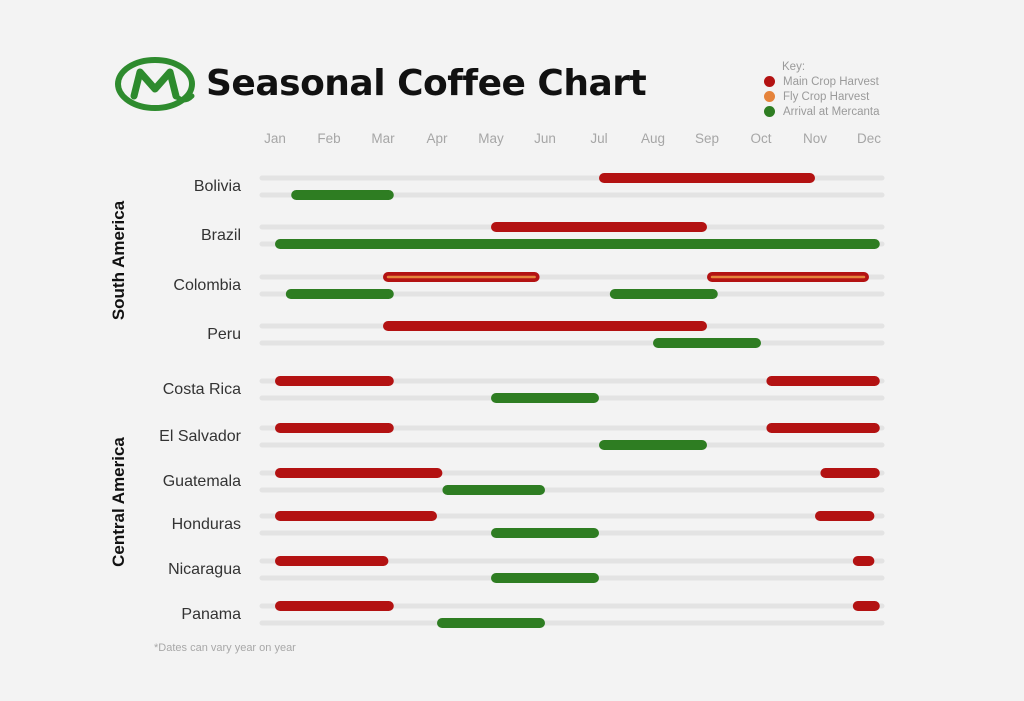 The height and width of the screenshot is (701, 1024). Describe the element at coordinates (328, 138) in the screenshot. I see `month-label-feb: Feb` at that location.